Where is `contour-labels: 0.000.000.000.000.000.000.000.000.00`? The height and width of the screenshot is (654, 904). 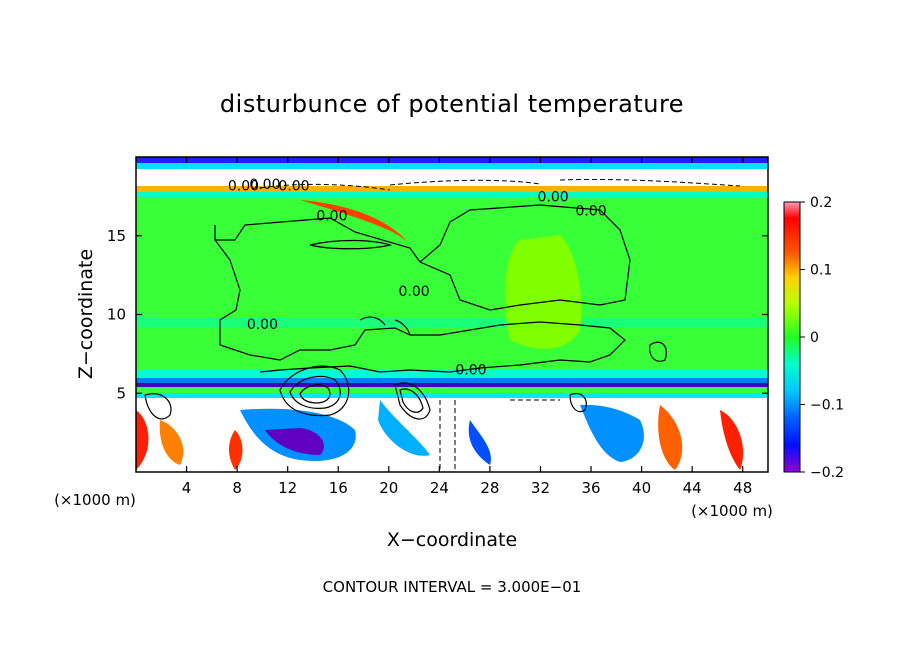
contour-labels: 0.000.000.000.000.000.000.000.000.00 is located at coordinates (417, 278).